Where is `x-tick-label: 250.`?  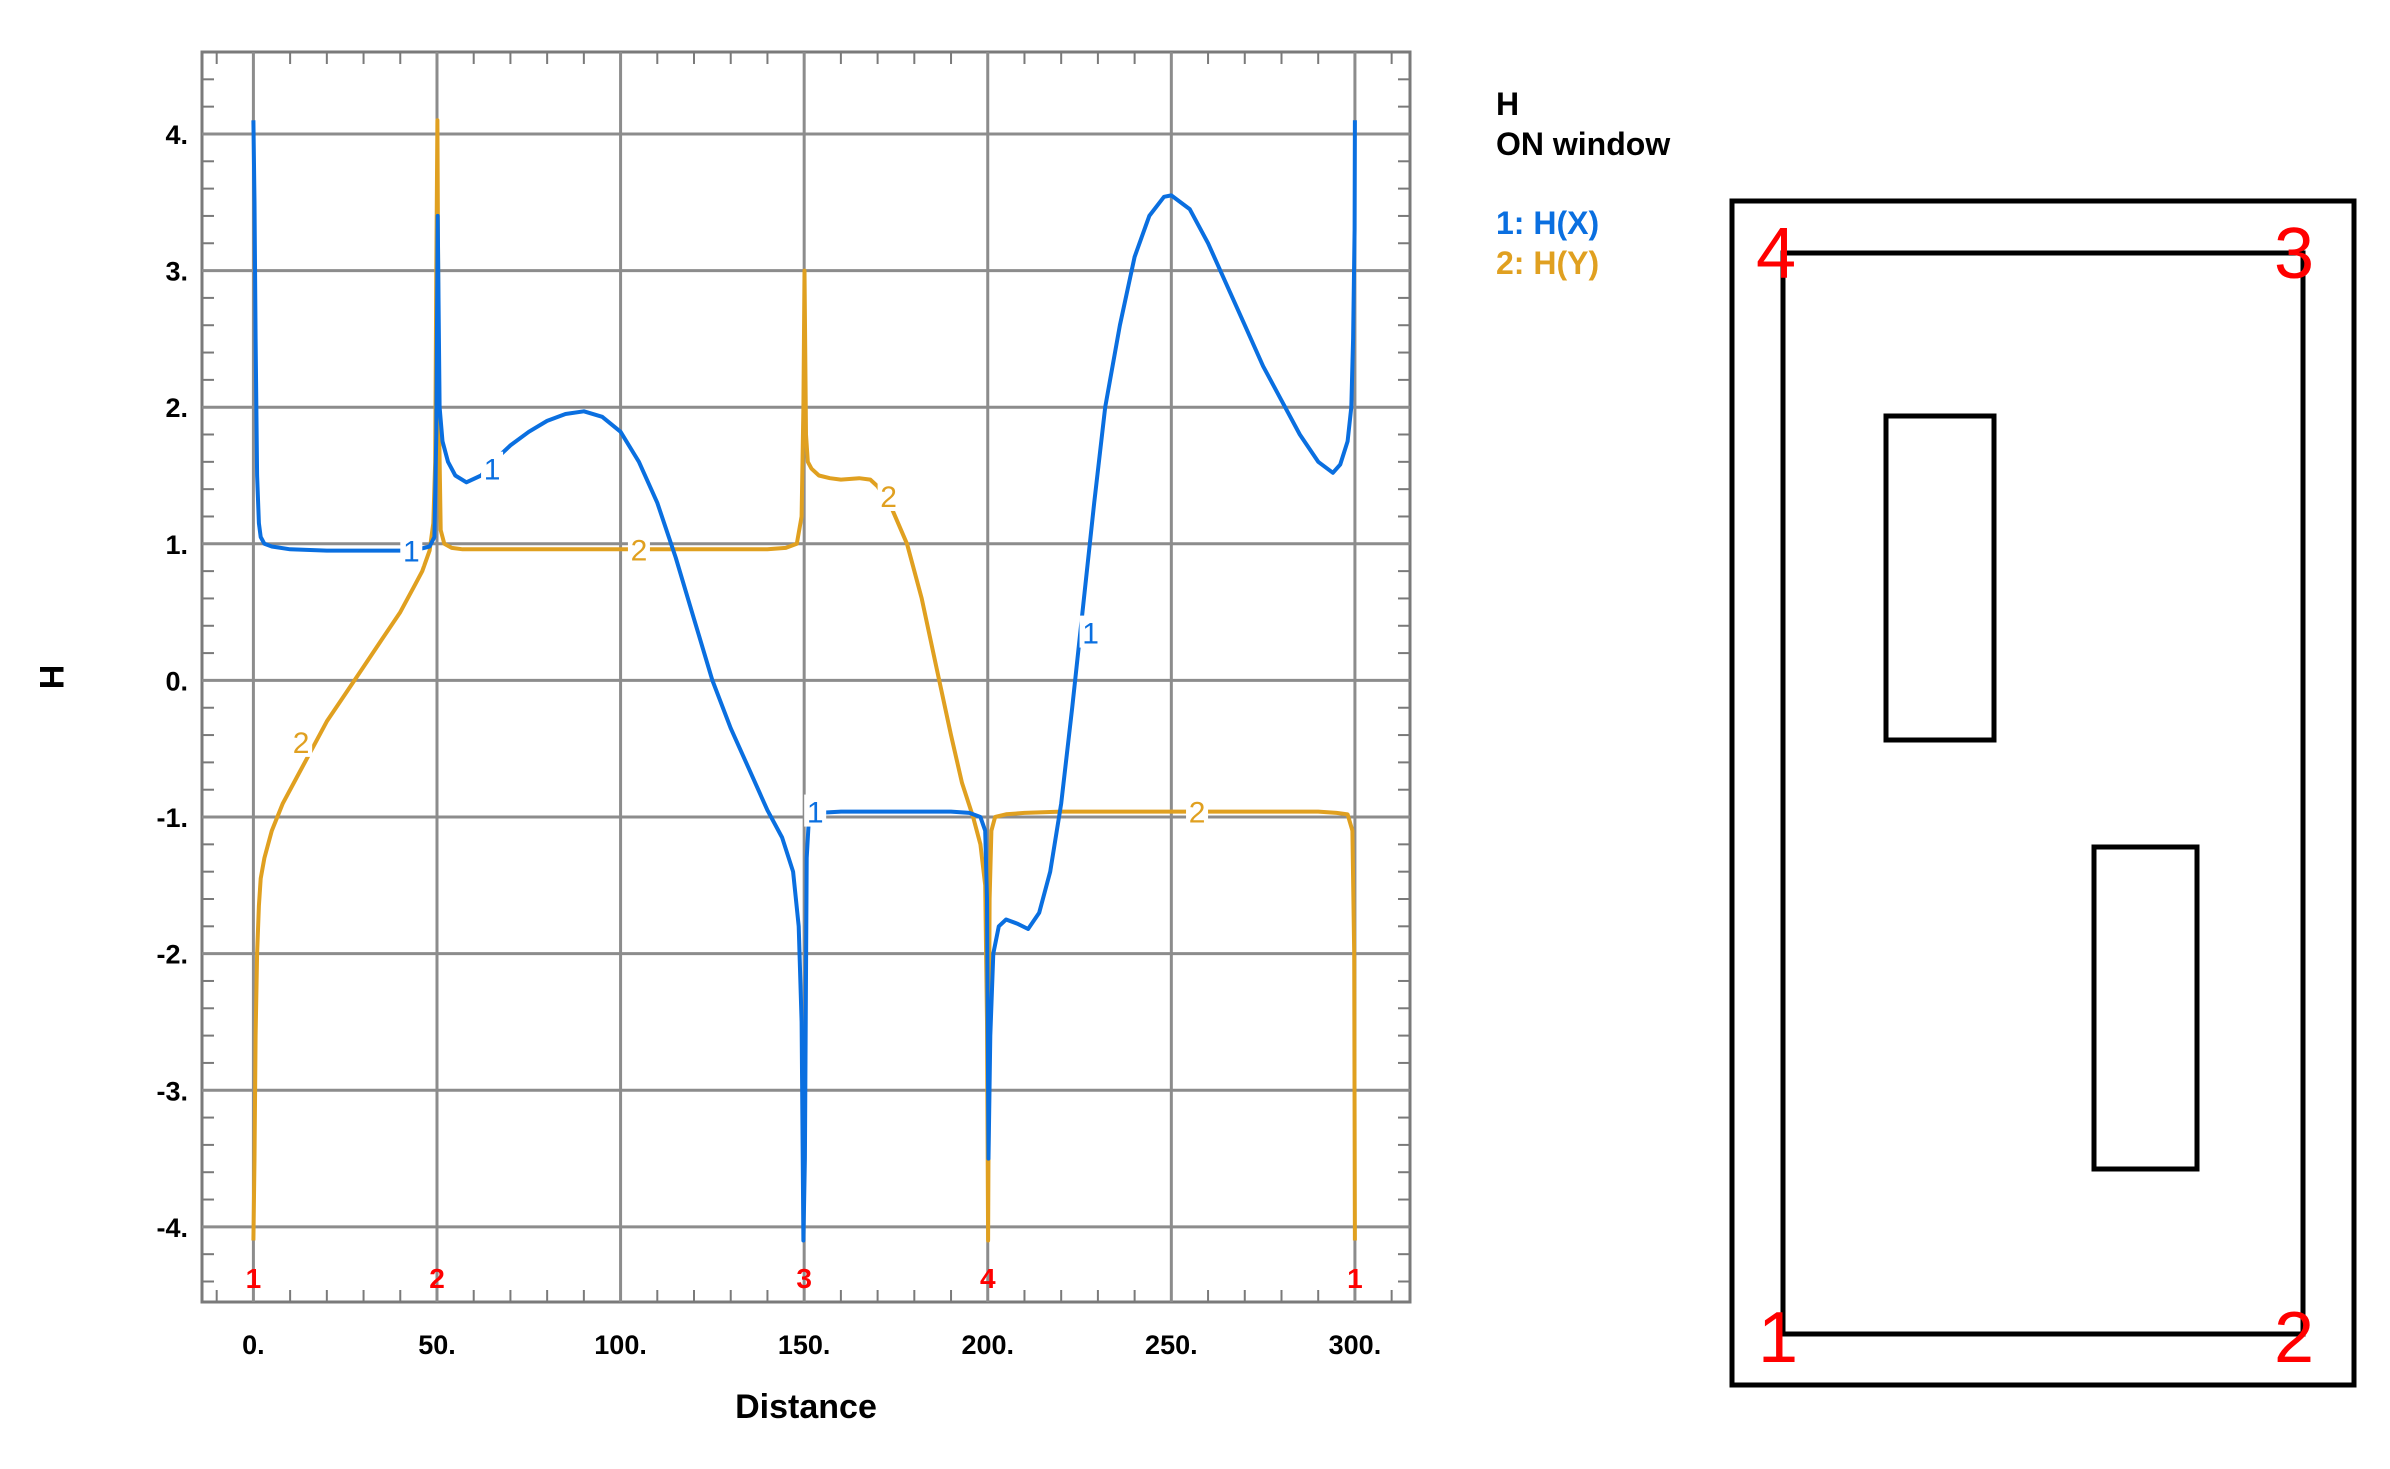 x-tick-label: 250. is located at coordinates (1171, 1345).